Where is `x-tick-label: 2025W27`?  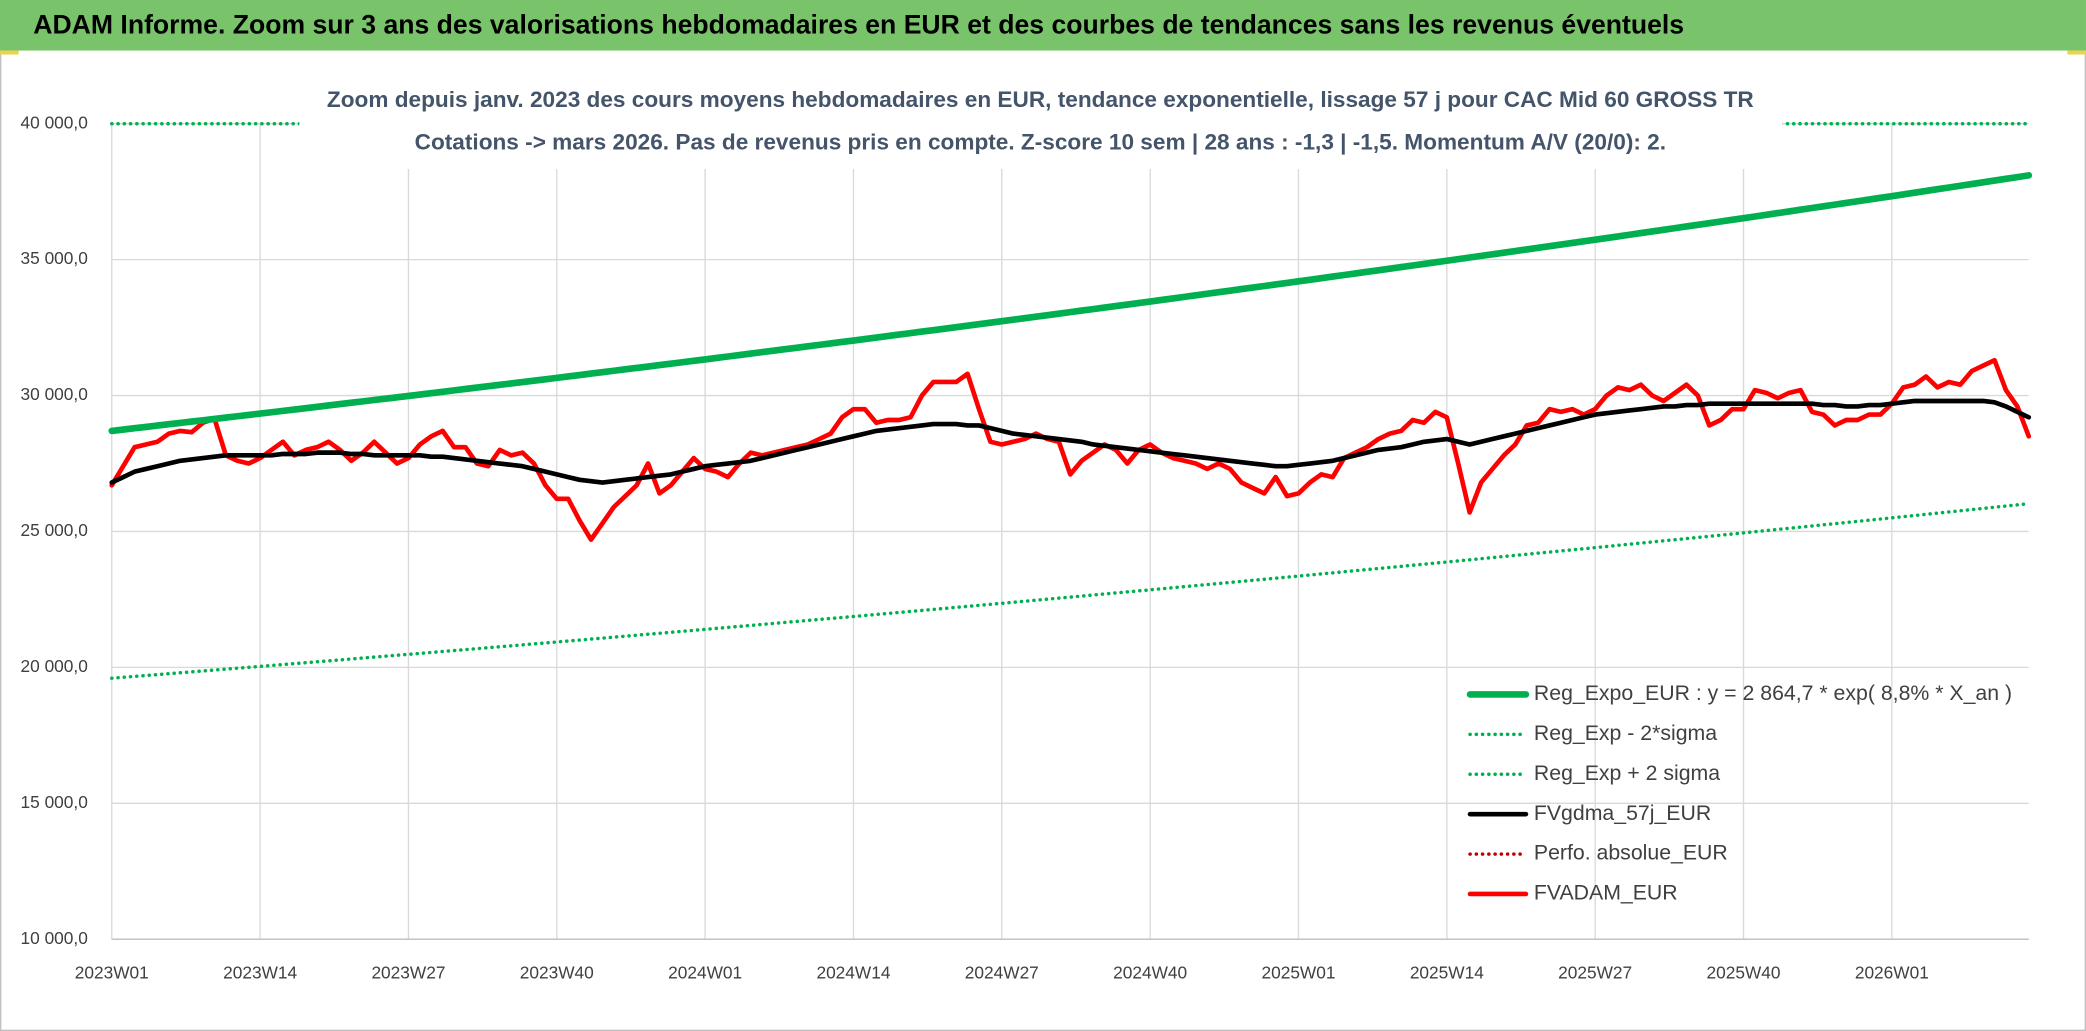 x-tick-label: 2025W27 is located at coordinates (1595, 972).